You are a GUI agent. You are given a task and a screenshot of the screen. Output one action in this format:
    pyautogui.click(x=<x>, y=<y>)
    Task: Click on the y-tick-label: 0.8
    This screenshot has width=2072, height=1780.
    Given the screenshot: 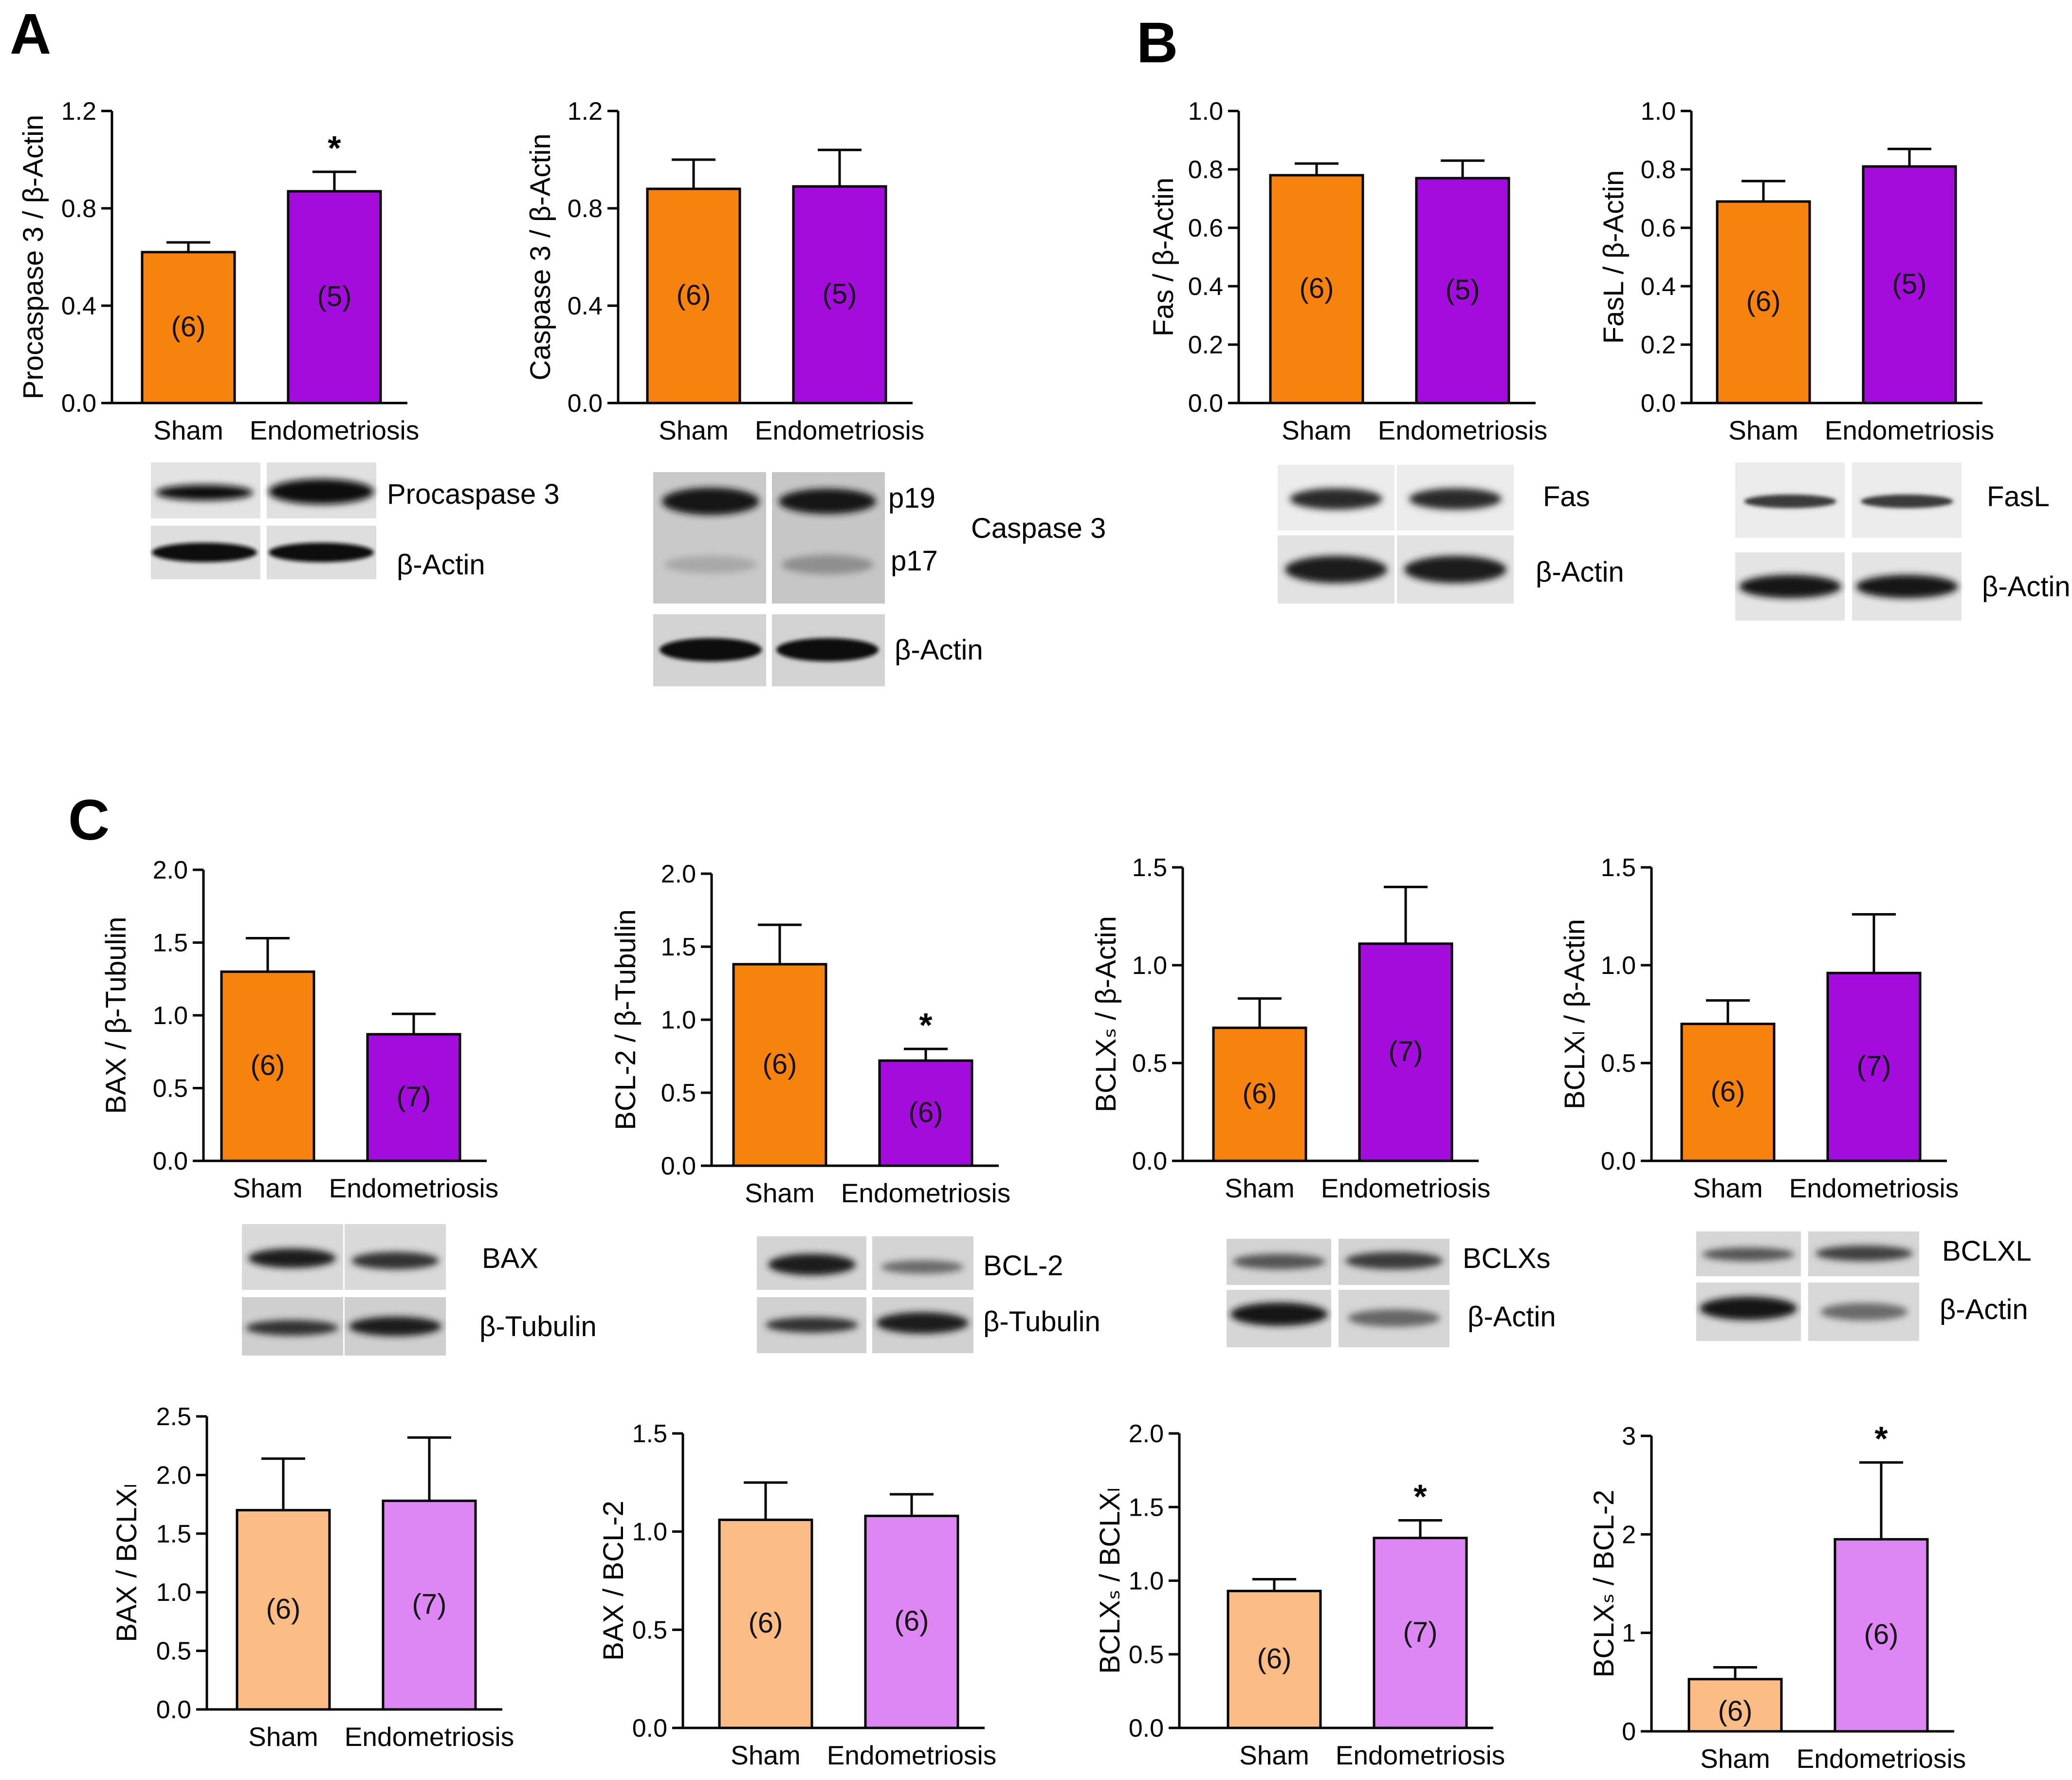 What is the action you would take?
    pyautogui.click(x=1205, y=170)
    